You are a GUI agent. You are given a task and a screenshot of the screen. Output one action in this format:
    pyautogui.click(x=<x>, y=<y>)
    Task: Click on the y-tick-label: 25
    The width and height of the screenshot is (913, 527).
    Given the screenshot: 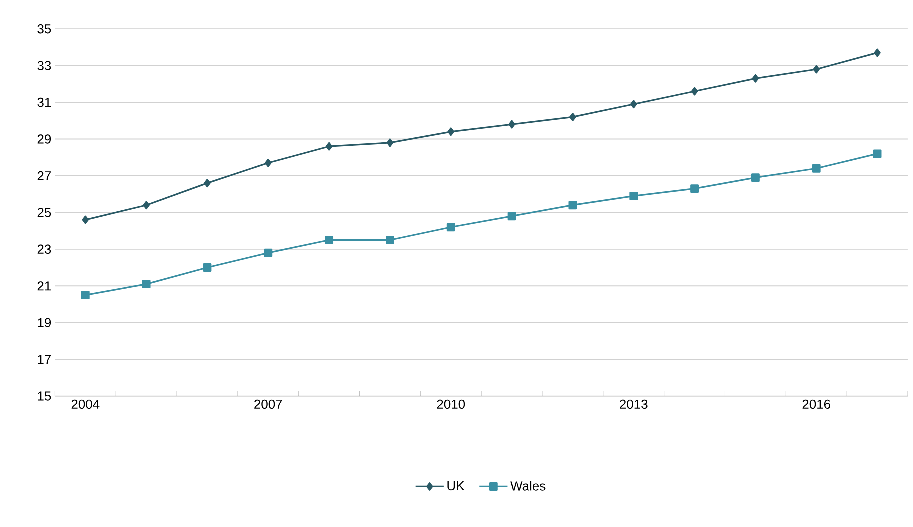 What is the action you would take?
    pyautogui.click(x=45, y=213)
    